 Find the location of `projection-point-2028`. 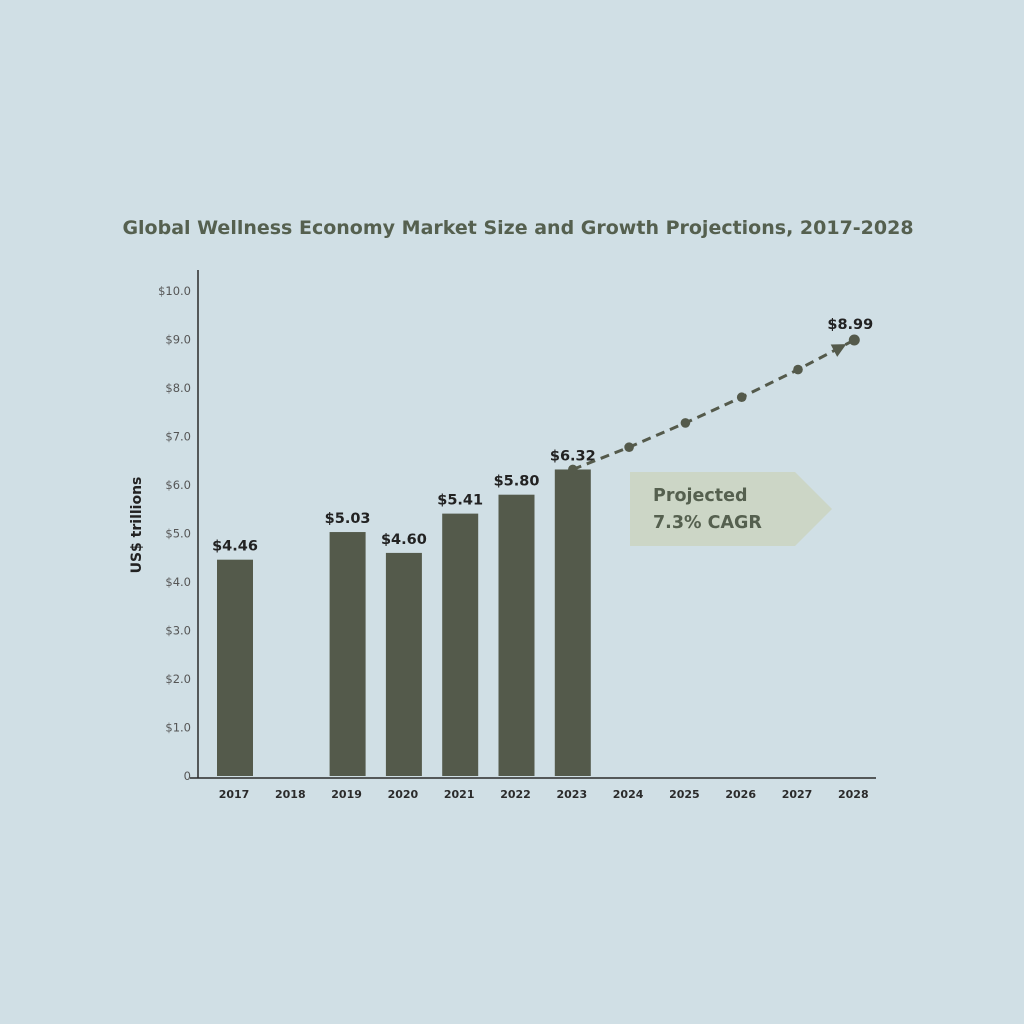

projection-point-2028 is located at coordinates (854, 340).